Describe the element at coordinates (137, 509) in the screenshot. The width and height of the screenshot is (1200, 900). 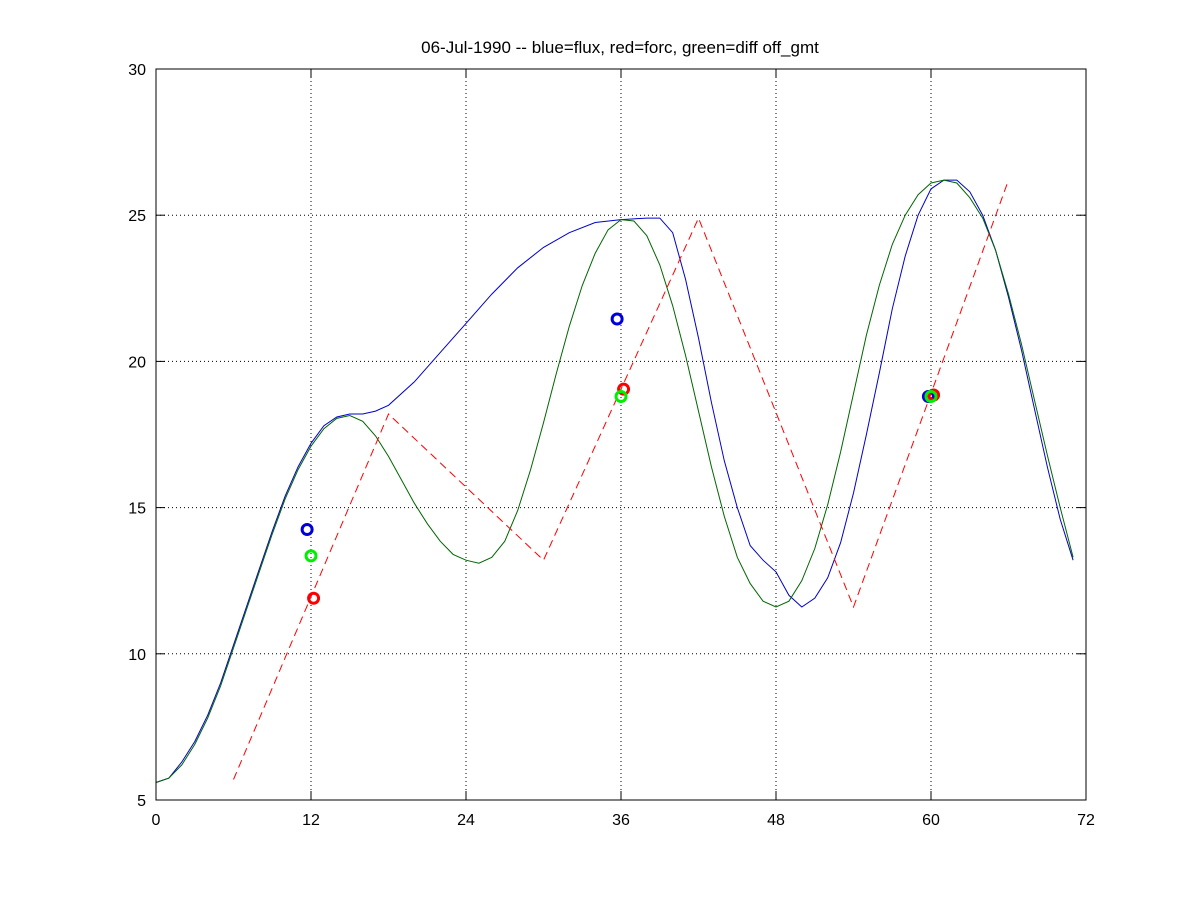
I see `y-tick-label: 15` at that location.